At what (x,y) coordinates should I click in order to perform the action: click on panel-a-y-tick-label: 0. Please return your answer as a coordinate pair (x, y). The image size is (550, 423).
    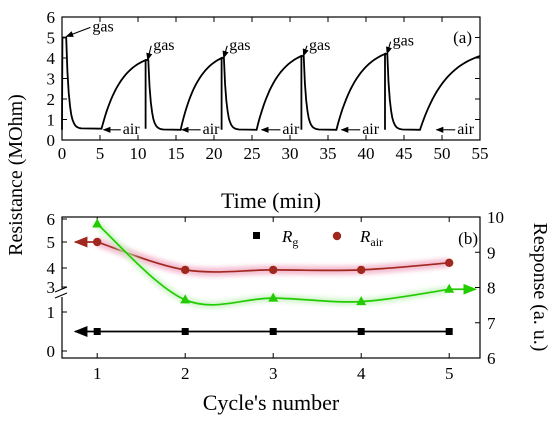
    Looking at the image, I should click on (51, 140).